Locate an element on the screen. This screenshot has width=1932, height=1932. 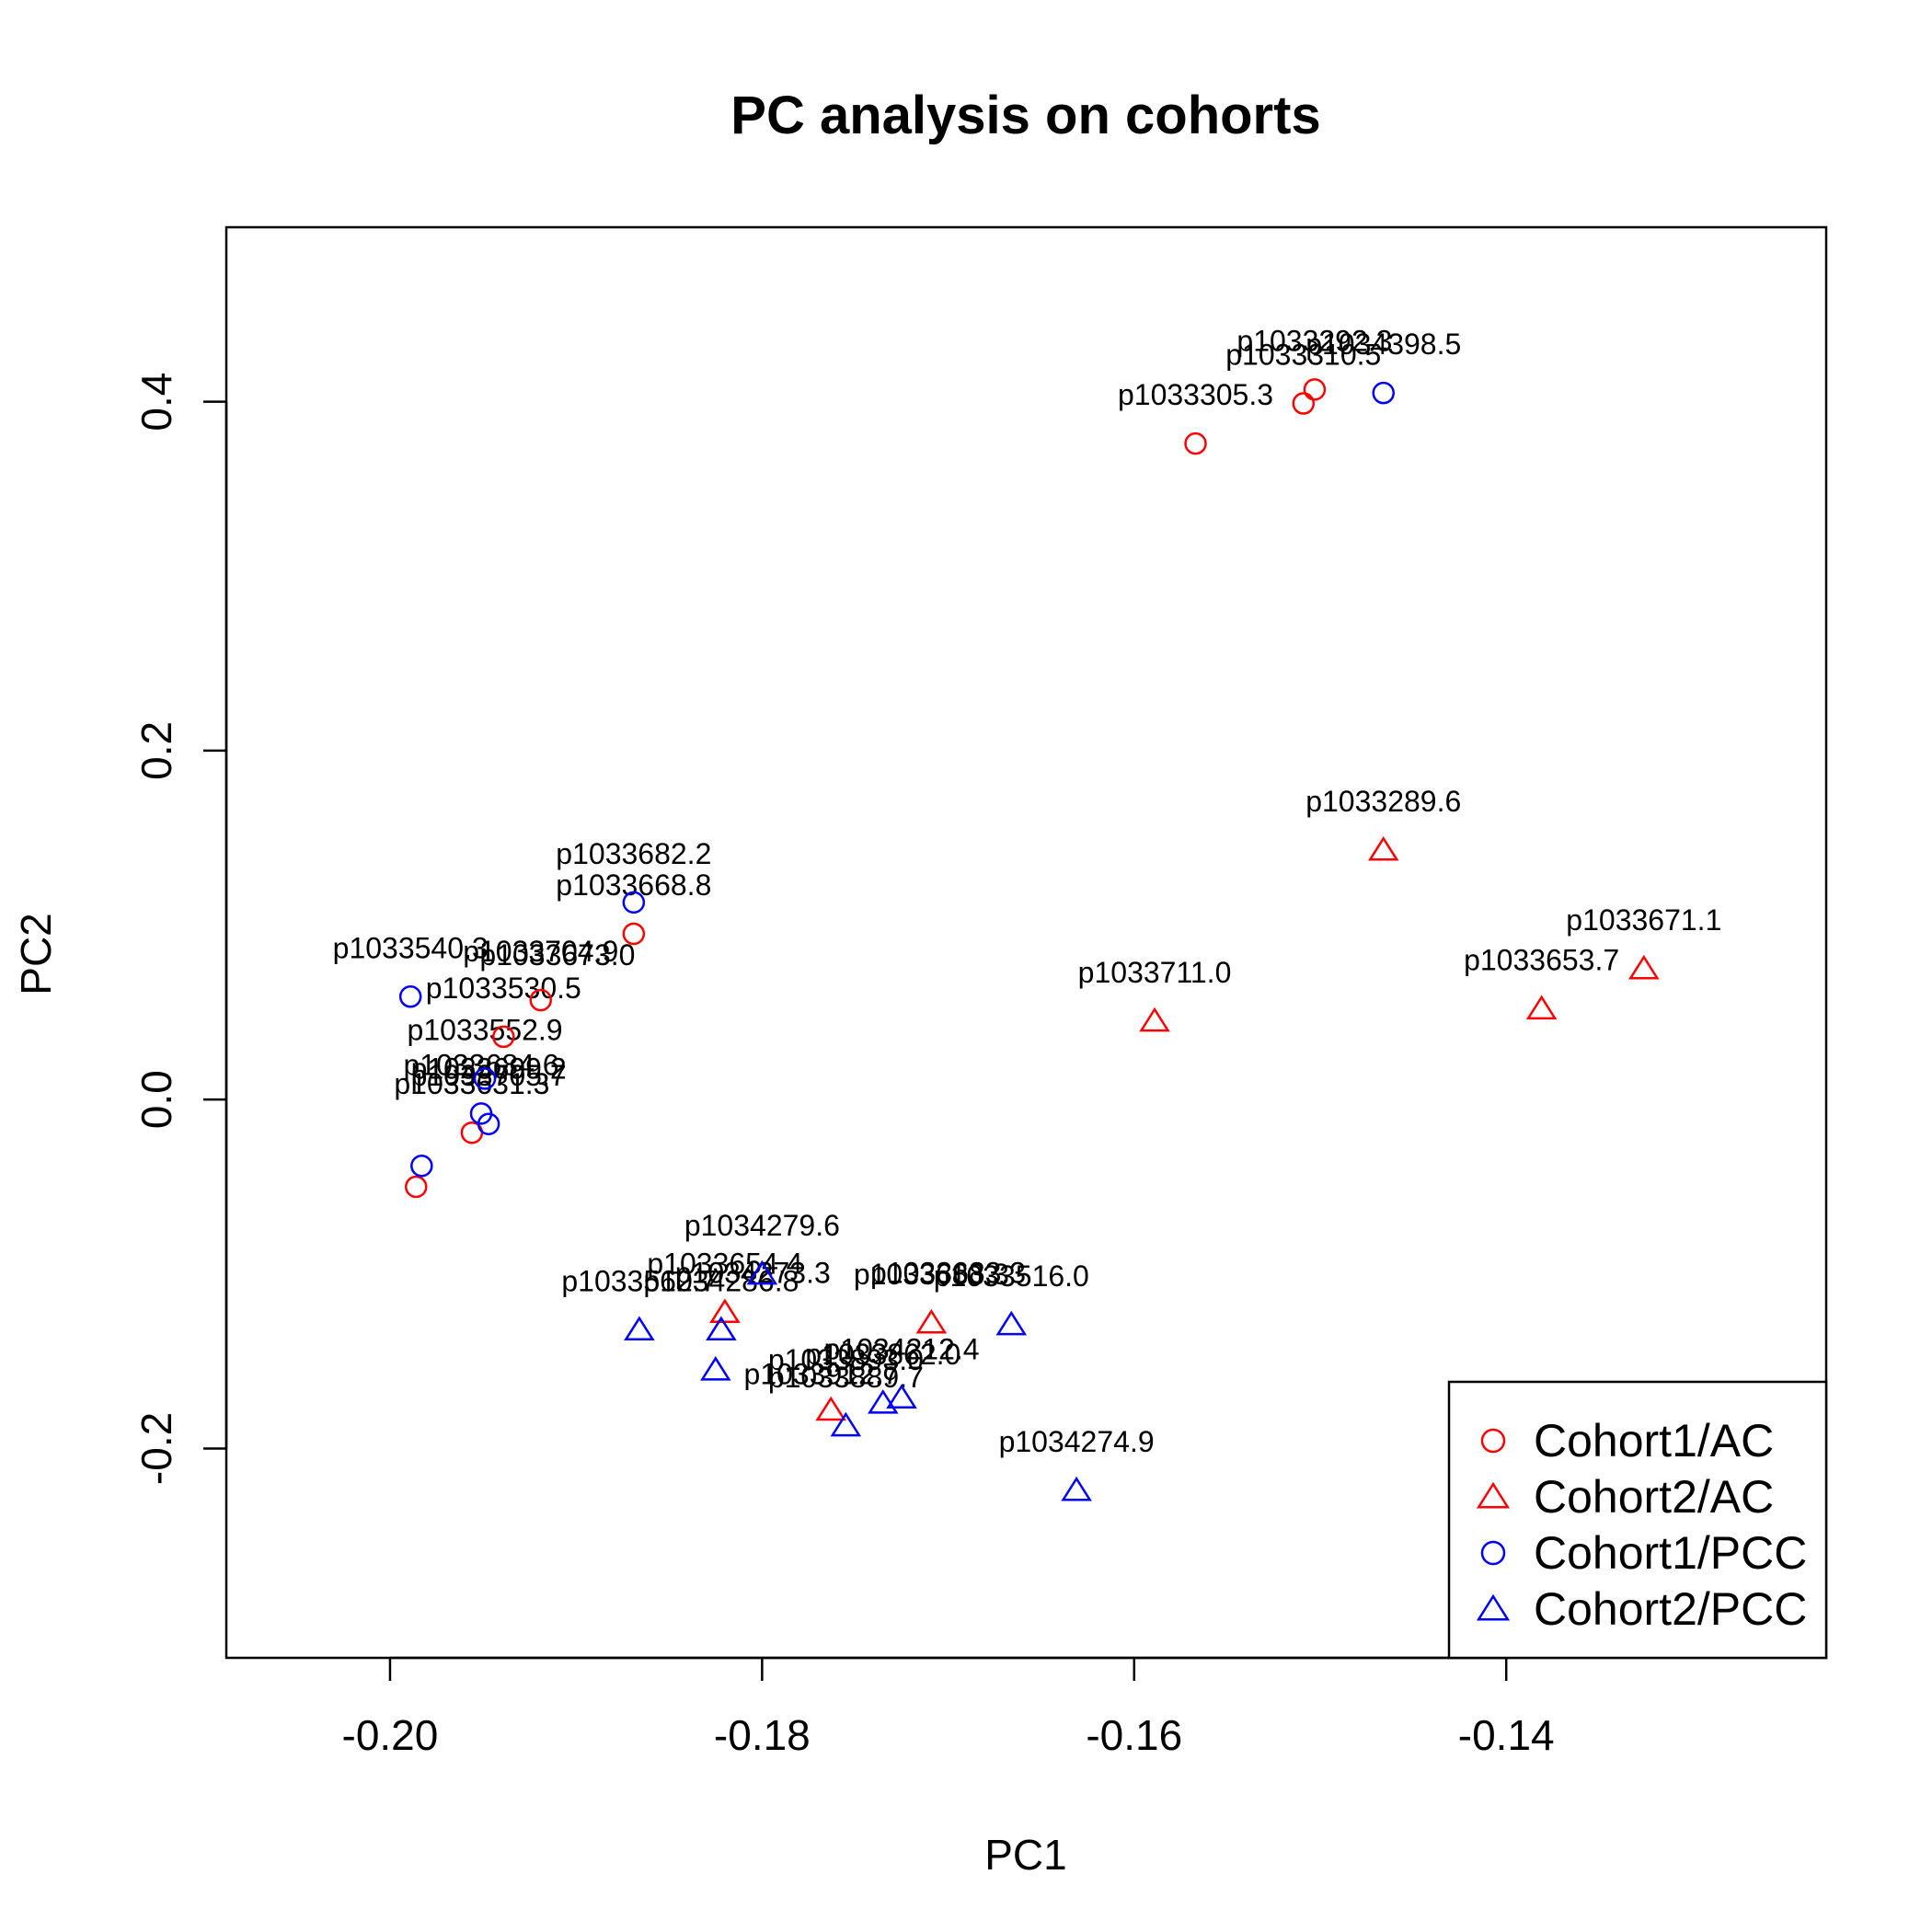
point-label: p1033893.0 is located at coordinates (846, 1359).